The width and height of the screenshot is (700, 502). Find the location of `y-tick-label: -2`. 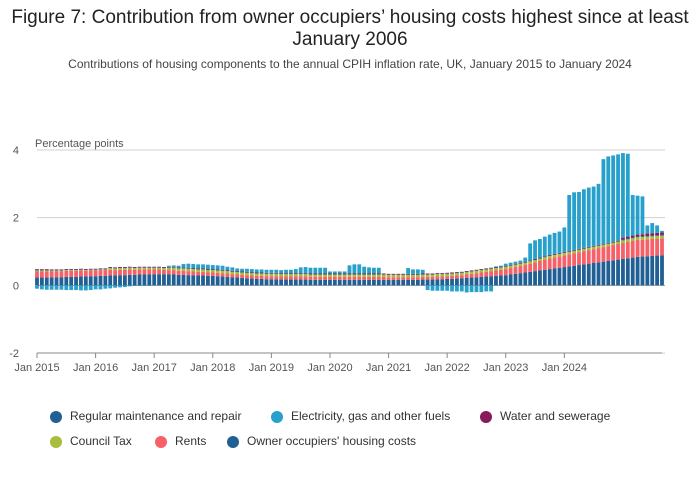

y-tick-label: -2 is located at coordinates (14, 354).